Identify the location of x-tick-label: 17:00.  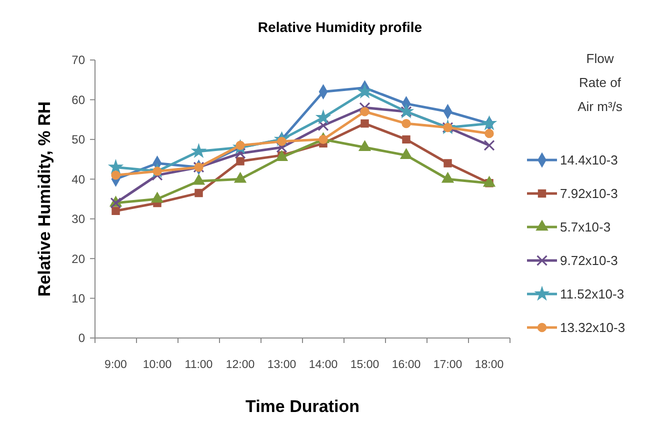
(447, 365).